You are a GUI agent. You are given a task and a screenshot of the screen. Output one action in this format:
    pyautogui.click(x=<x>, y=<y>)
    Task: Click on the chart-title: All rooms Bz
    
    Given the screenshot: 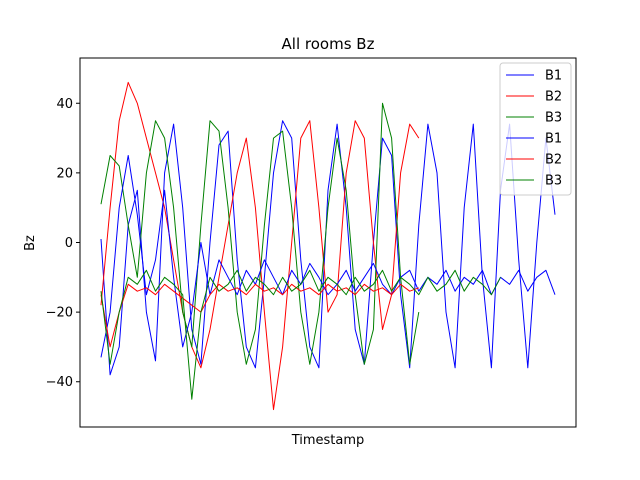 What is the action you would take?
    pyautogui.click(x=328, y=44)
    